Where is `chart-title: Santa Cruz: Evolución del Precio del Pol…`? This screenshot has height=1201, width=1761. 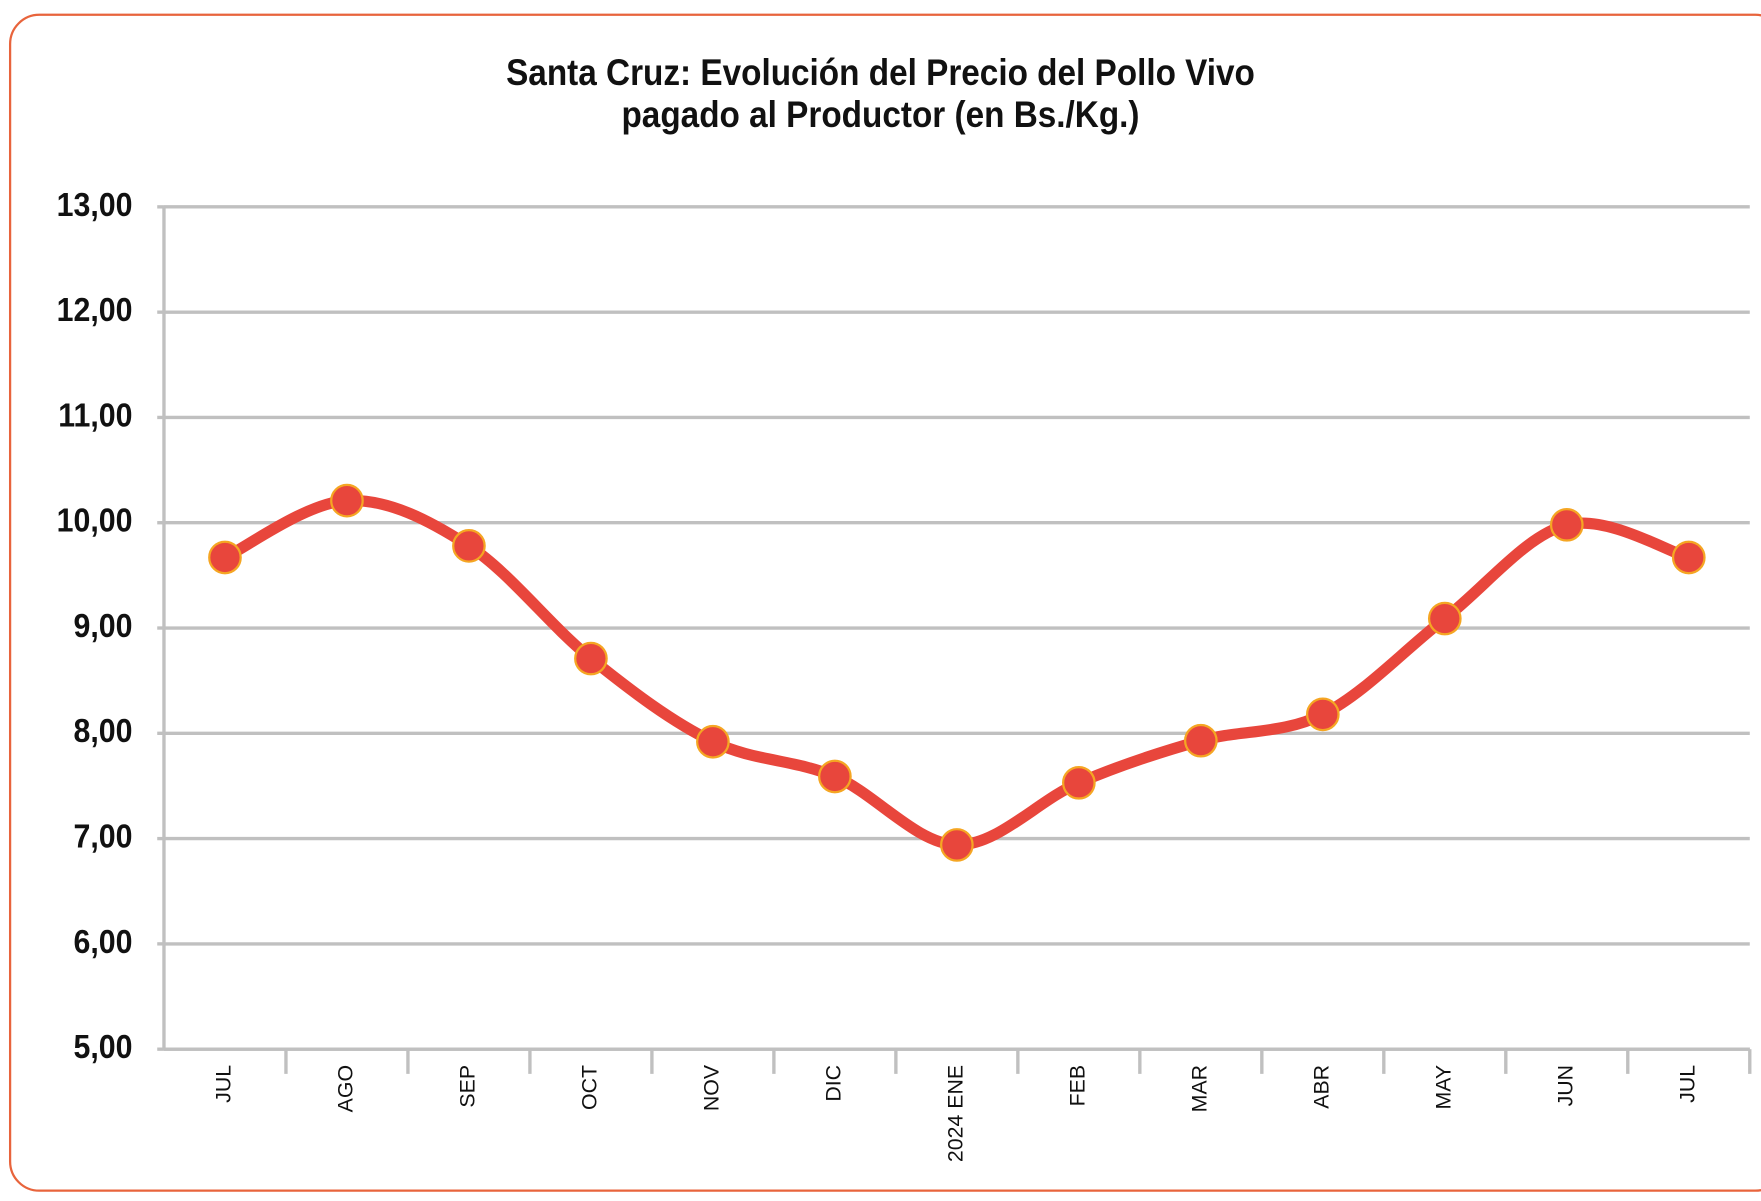
chart-title: Santa Cruz: Evolución del Precio del Pol… is located at coordinates (880, 93).